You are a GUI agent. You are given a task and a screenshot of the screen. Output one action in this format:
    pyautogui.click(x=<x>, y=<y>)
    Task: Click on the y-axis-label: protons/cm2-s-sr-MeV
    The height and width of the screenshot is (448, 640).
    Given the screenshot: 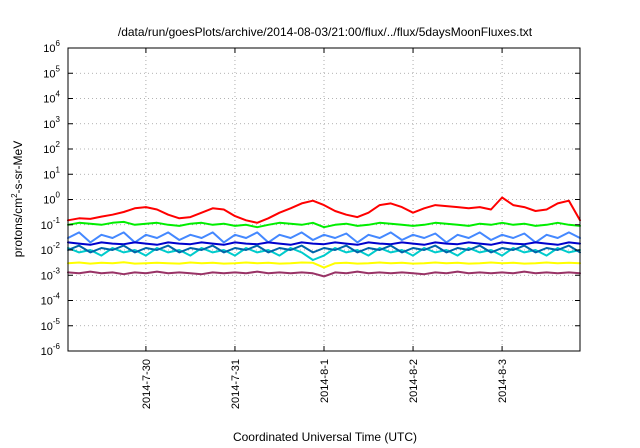 What is the action you would take?
    pyautogui.click(x=17, y=199)
    